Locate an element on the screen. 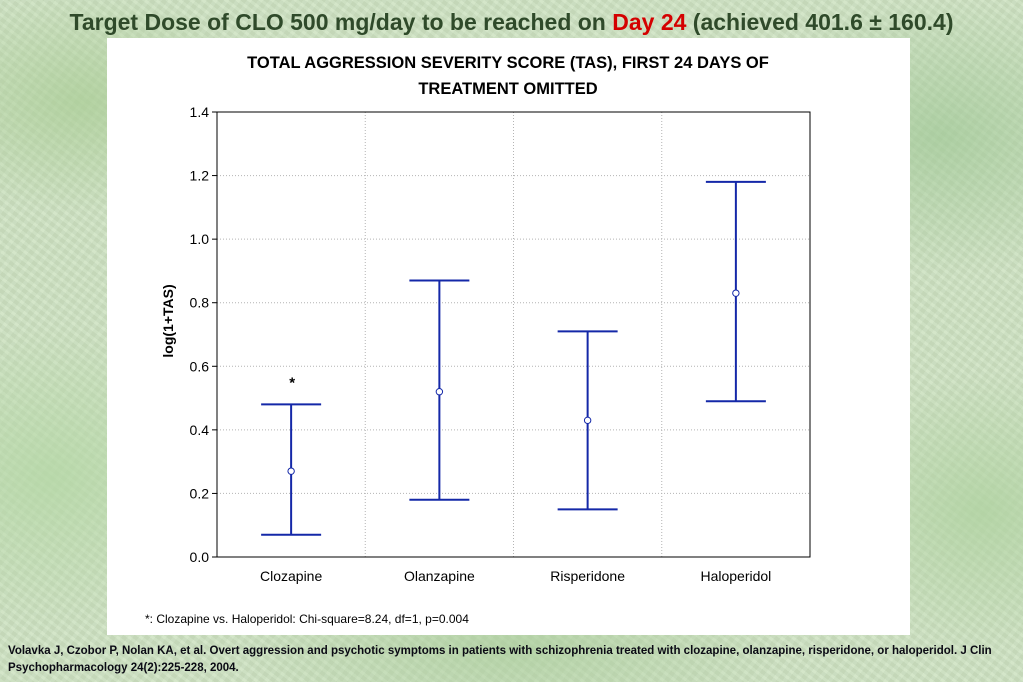  y-tick-label: 0.2 is located at coordinates (200, 493).